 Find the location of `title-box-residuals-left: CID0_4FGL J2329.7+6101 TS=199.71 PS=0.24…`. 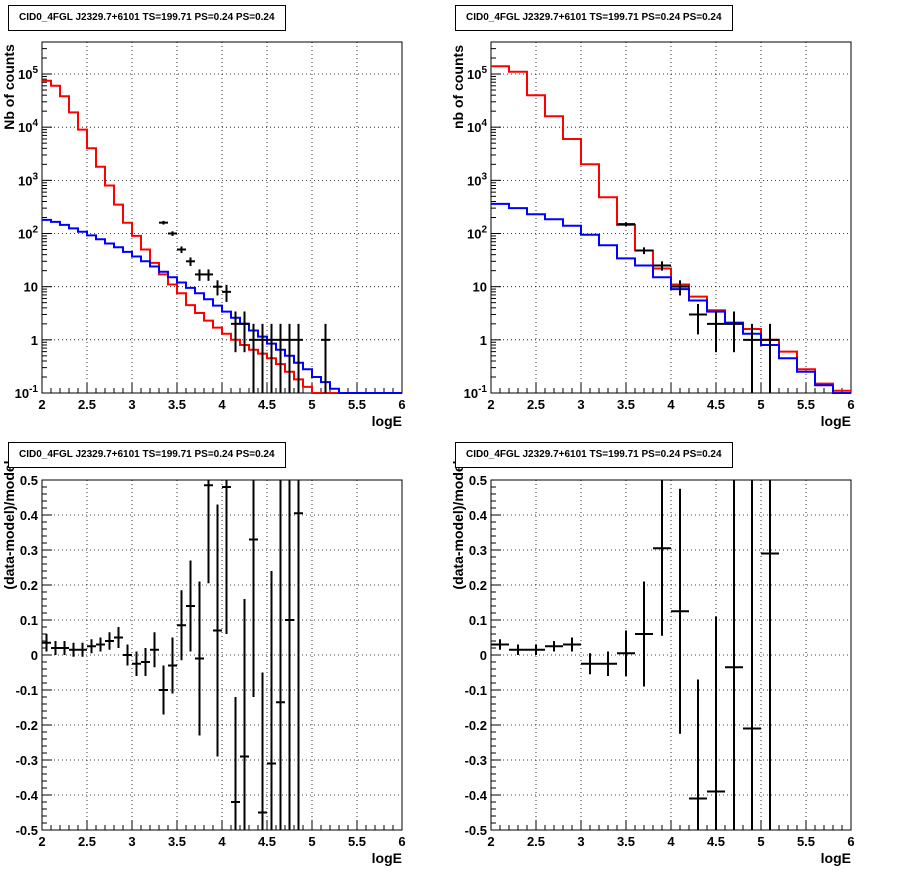

title-box-residuals-left: CID0_4FGL J2329.7+6101 TS=199.71 PS=0.24… is located at coordinates (147, 455).